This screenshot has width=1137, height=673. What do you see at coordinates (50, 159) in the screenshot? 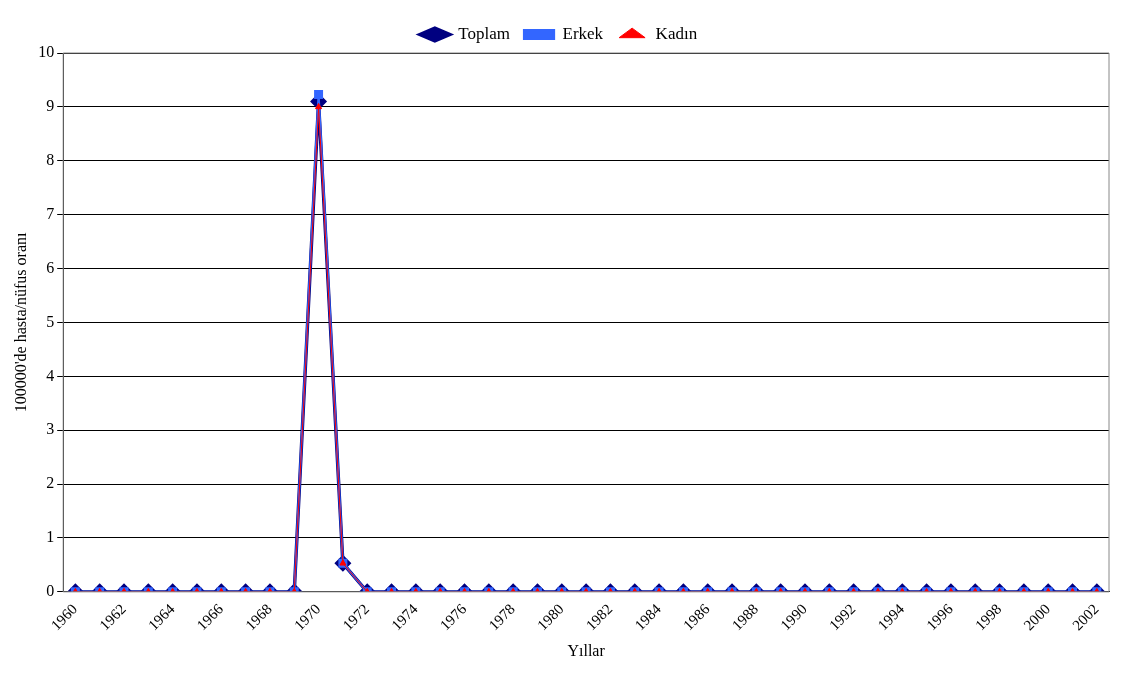
I see `y-tick-label: 8` at bounding box center [50, 159].